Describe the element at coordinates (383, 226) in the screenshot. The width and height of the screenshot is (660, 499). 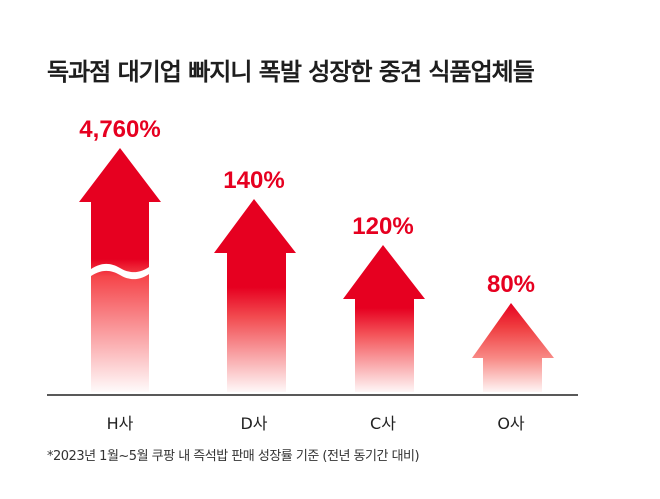
I see `value-label-c: 120%` at that location.